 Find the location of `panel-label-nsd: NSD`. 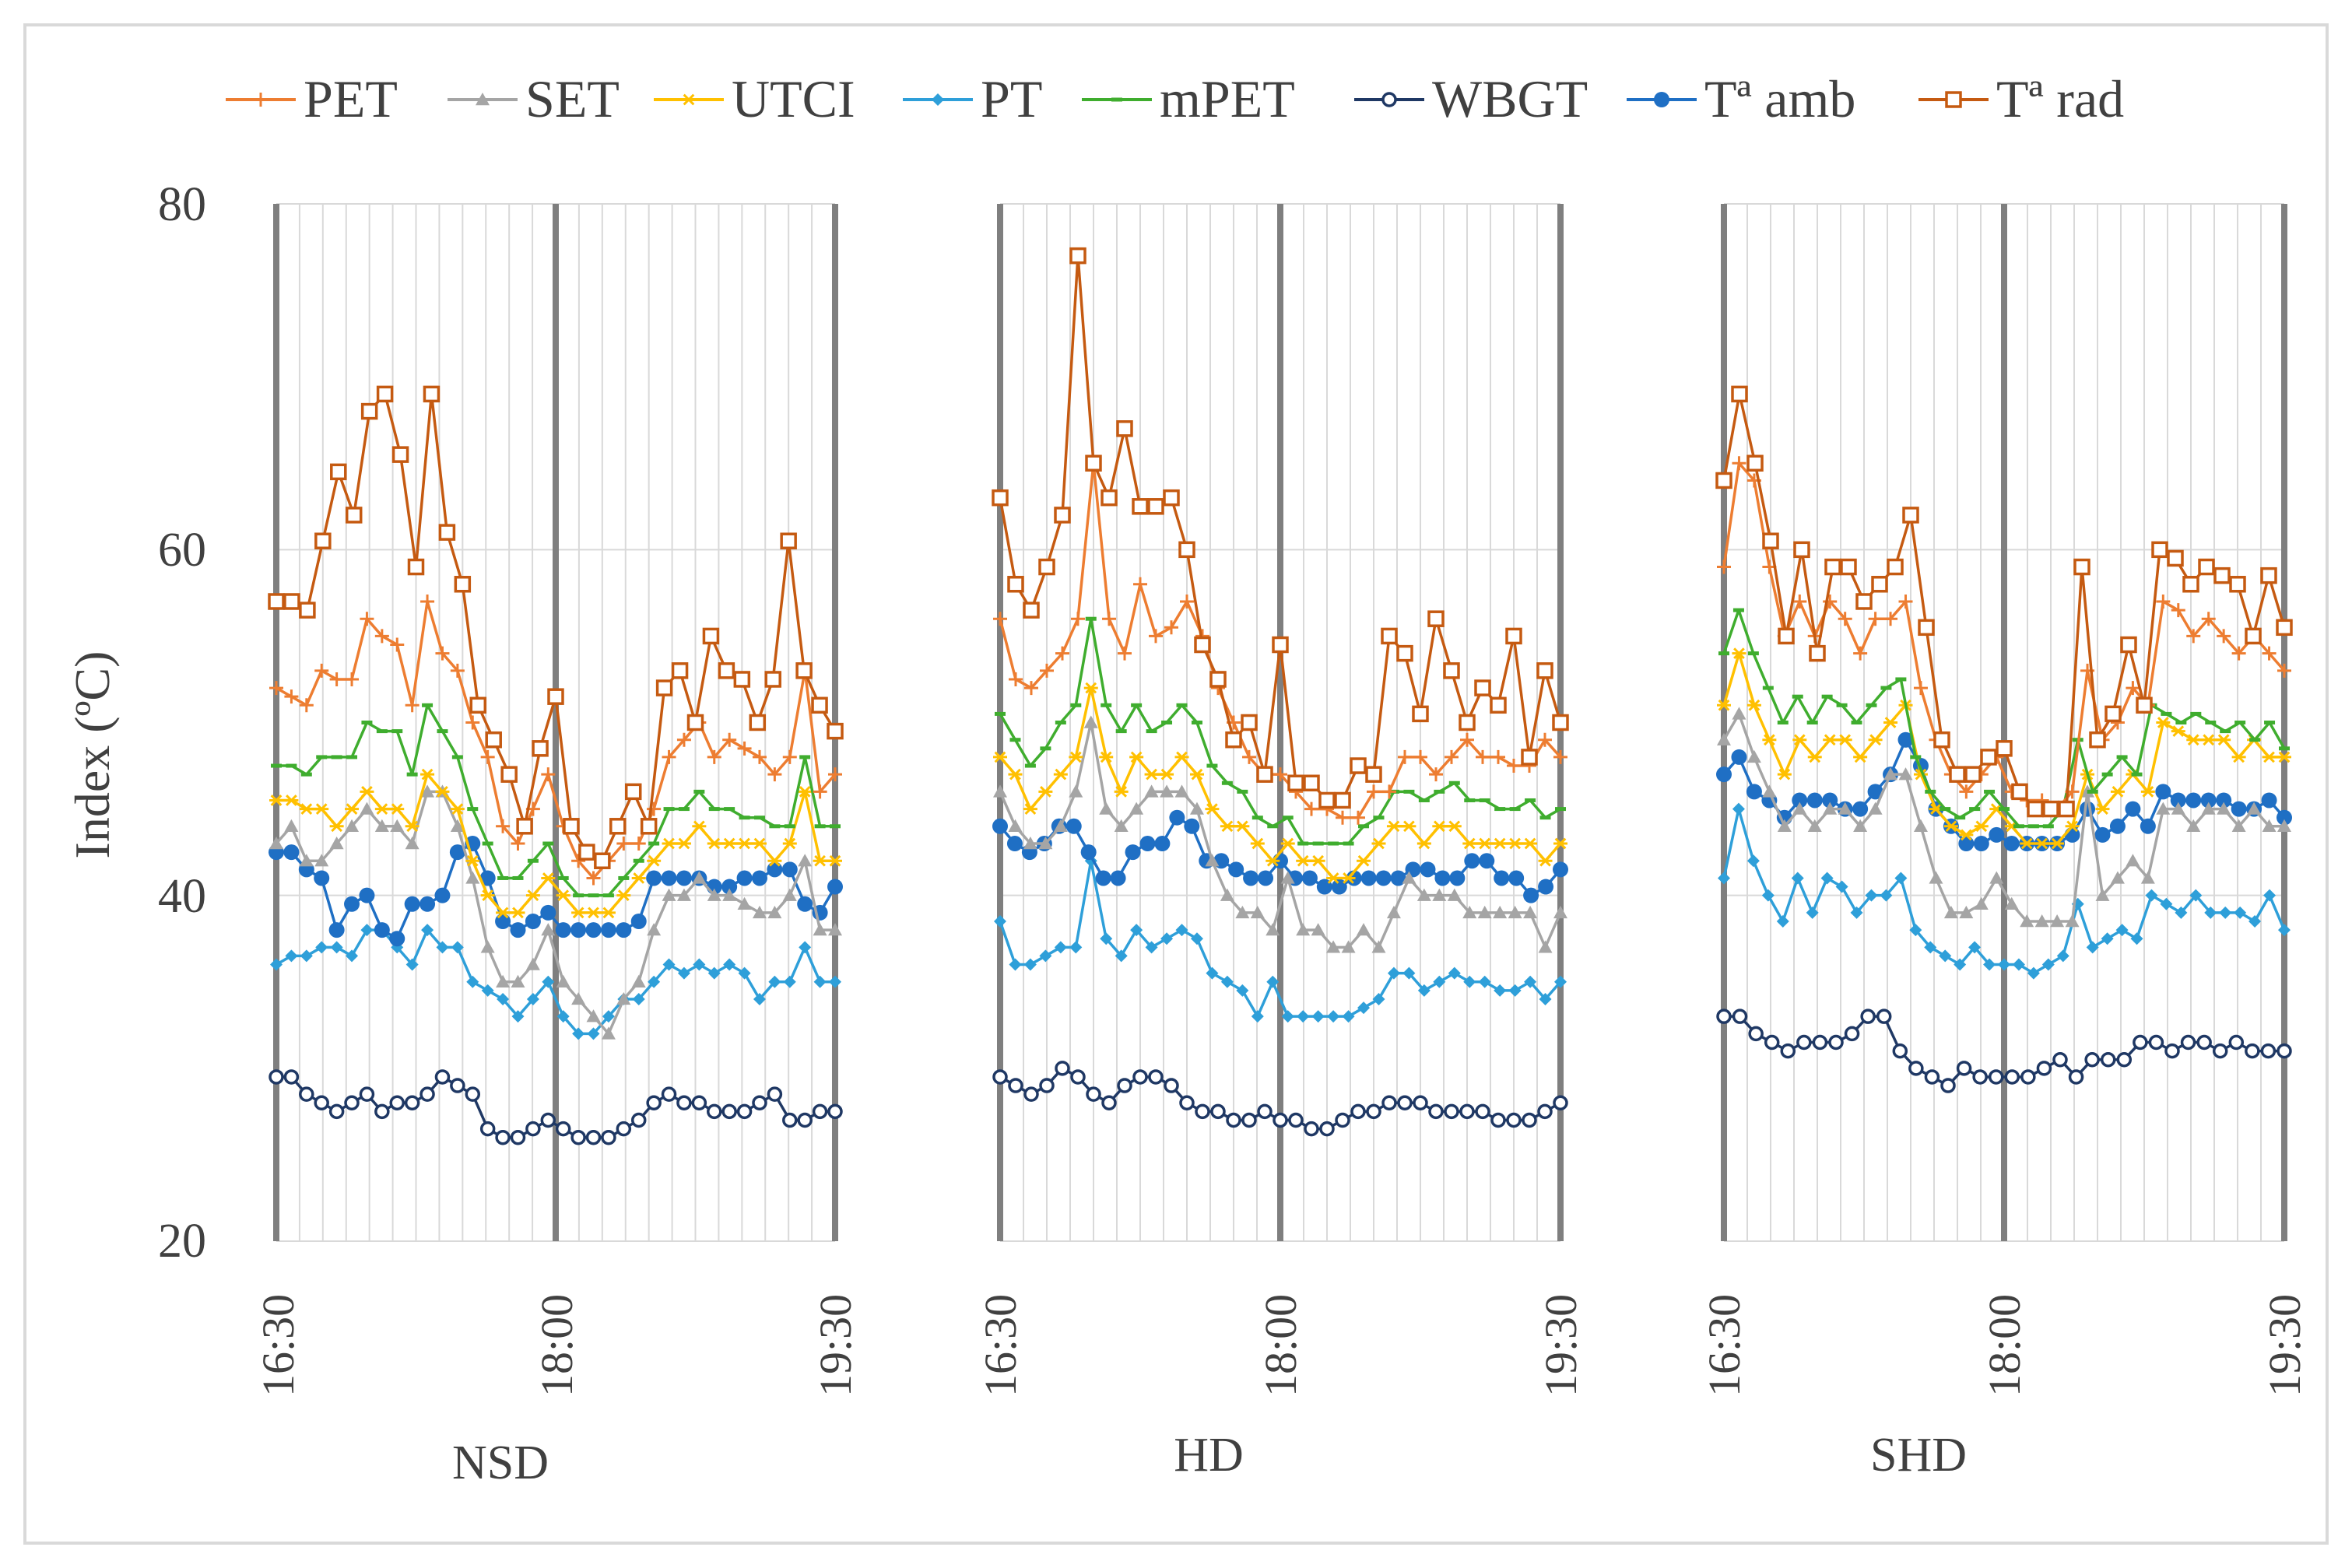

panel-label-nsd: NSD is located at coordinates (501, 1462).